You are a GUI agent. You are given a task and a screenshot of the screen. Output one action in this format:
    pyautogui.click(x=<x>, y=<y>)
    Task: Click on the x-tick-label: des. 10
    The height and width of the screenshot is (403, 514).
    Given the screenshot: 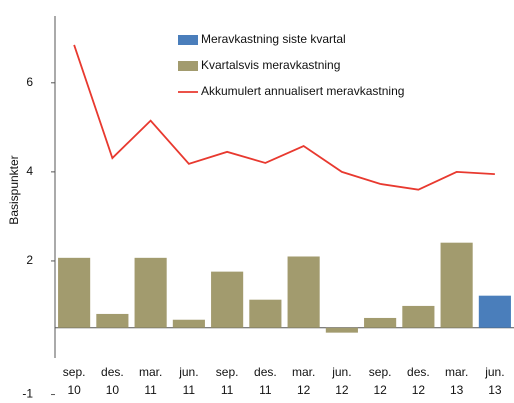 What is the action you would take?
    pyautogui.click(x=112, y=381)
    